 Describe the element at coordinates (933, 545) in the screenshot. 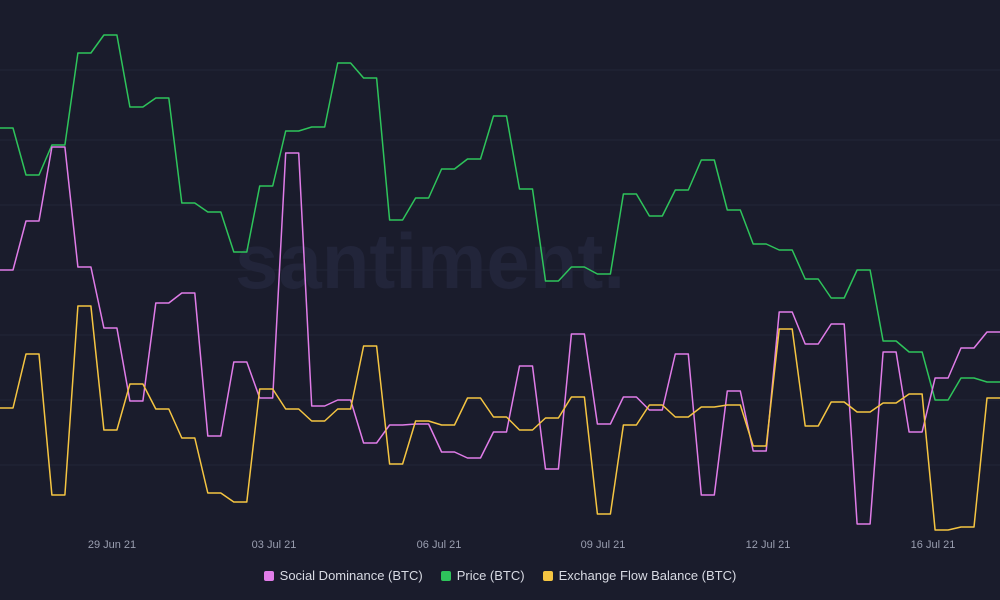

I see `x-tick-label: 16 Jul 21` at that location.